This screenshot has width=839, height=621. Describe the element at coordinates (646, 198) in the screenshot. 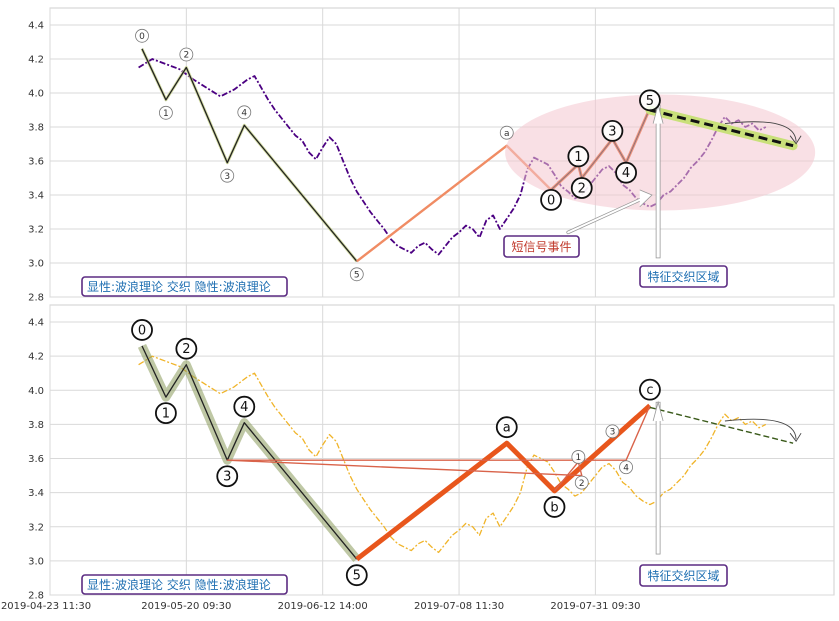

I see `short-signal-arrow-head` at that location.